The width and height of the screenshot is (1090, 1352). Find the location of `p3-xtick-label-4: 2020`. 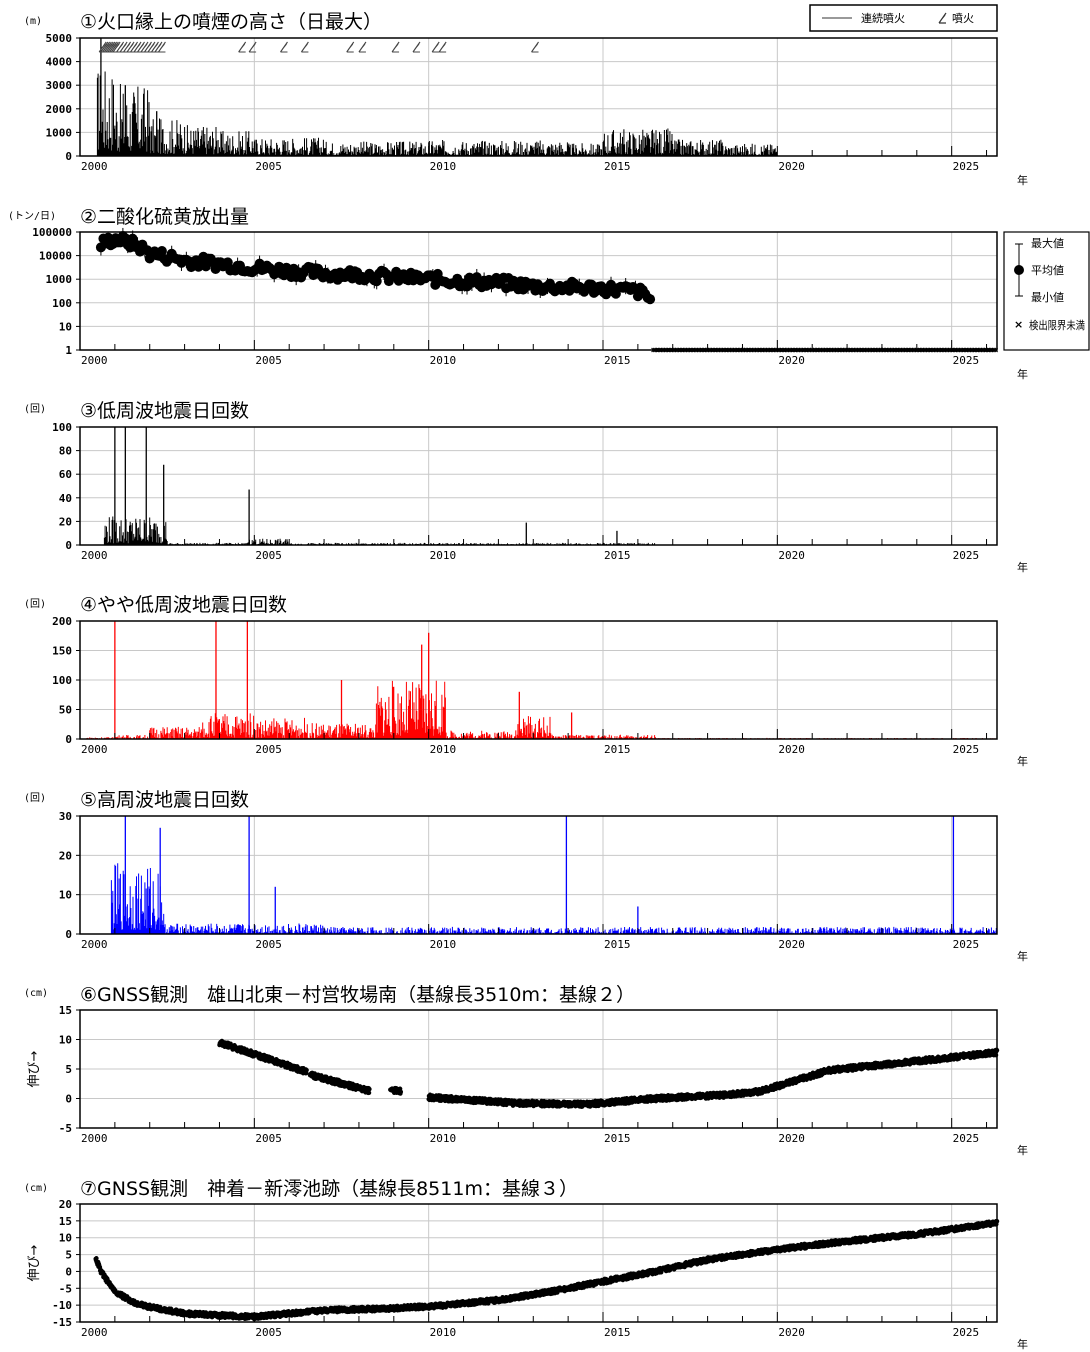

p3-xtick-label-4: 2020 is located at coordinates (791, 555).